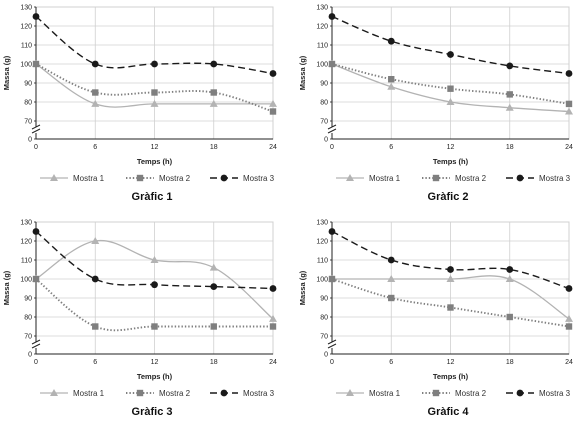 The image size is (574, 431). What do you see at coordinates (36, 147) in the screenshot?
I see `x-tick-label: 0` at bounding box center [36, 147].